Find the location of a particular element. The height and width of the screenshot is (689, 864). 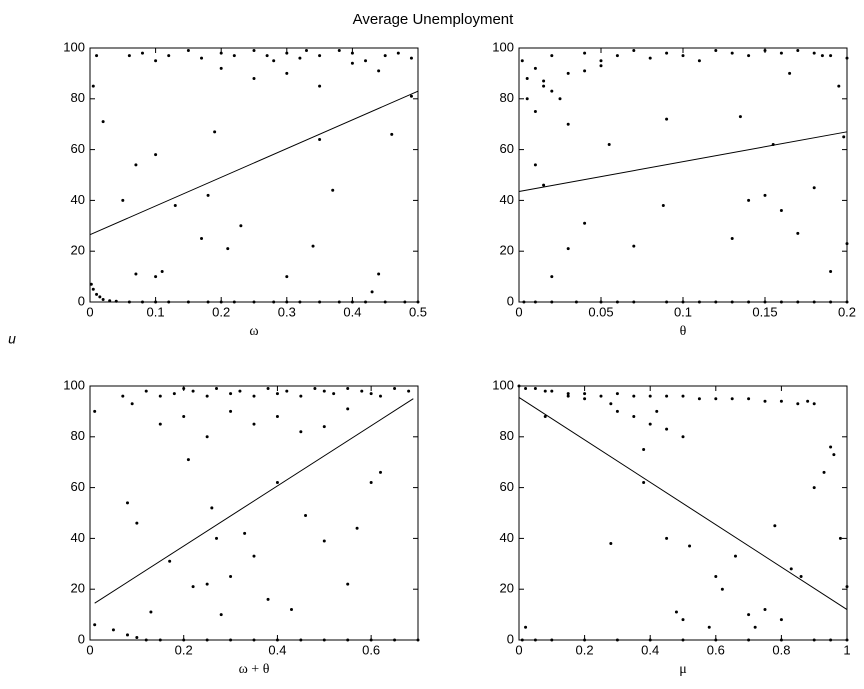

x-axis-label: μ is located at coordinates (683, 669).